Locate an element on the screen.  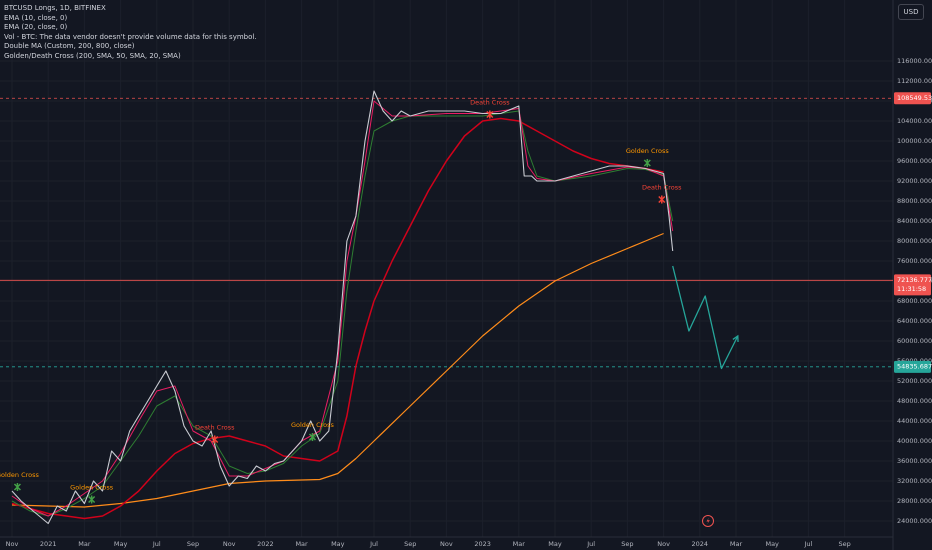
price-tick-label: 88000.0000 is located at coordinates (914, 201).